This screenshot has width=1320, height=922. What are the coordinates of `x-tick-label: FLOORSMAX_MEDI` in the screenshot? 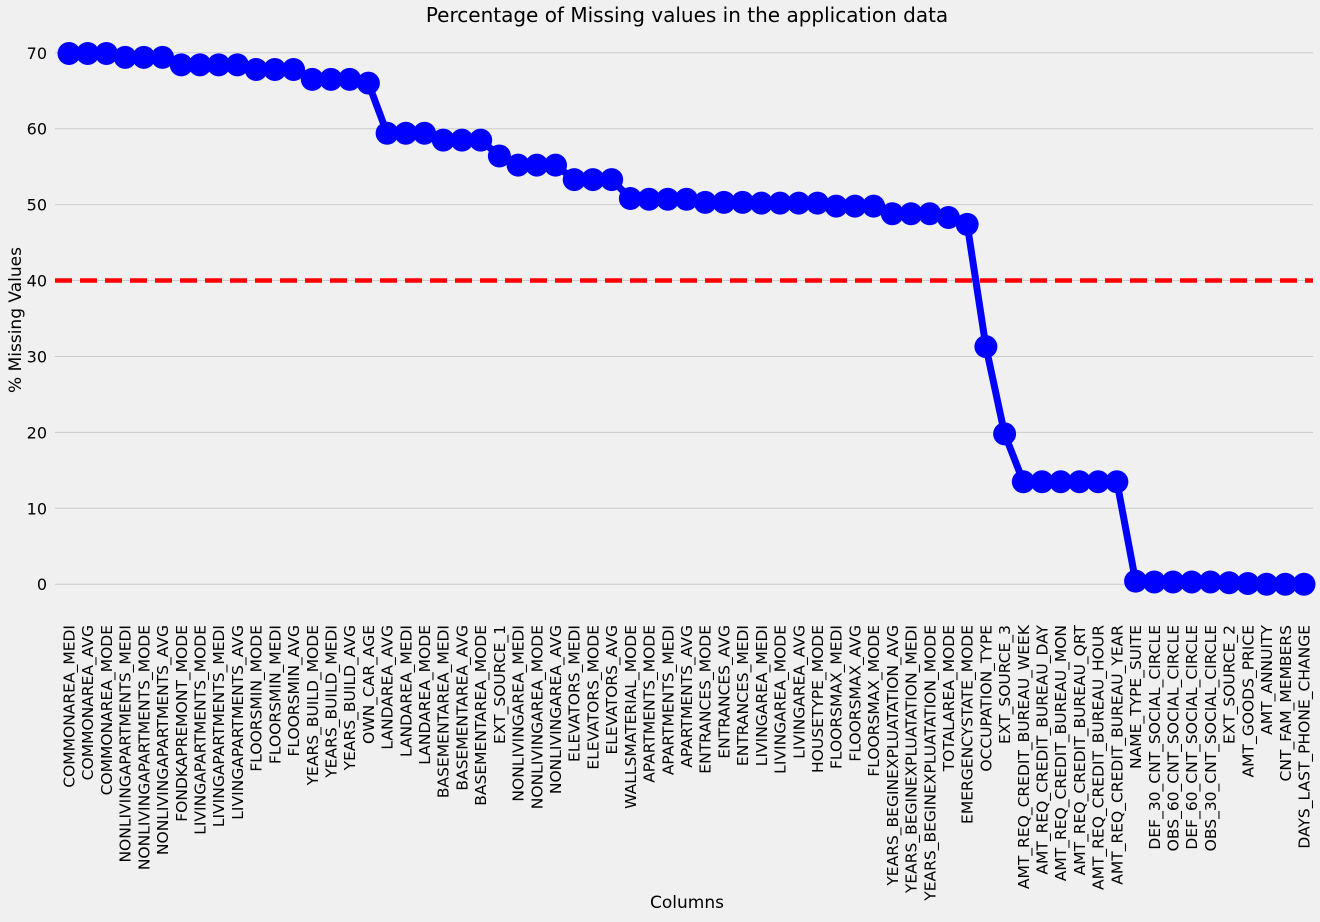 It's located at (837, 697).